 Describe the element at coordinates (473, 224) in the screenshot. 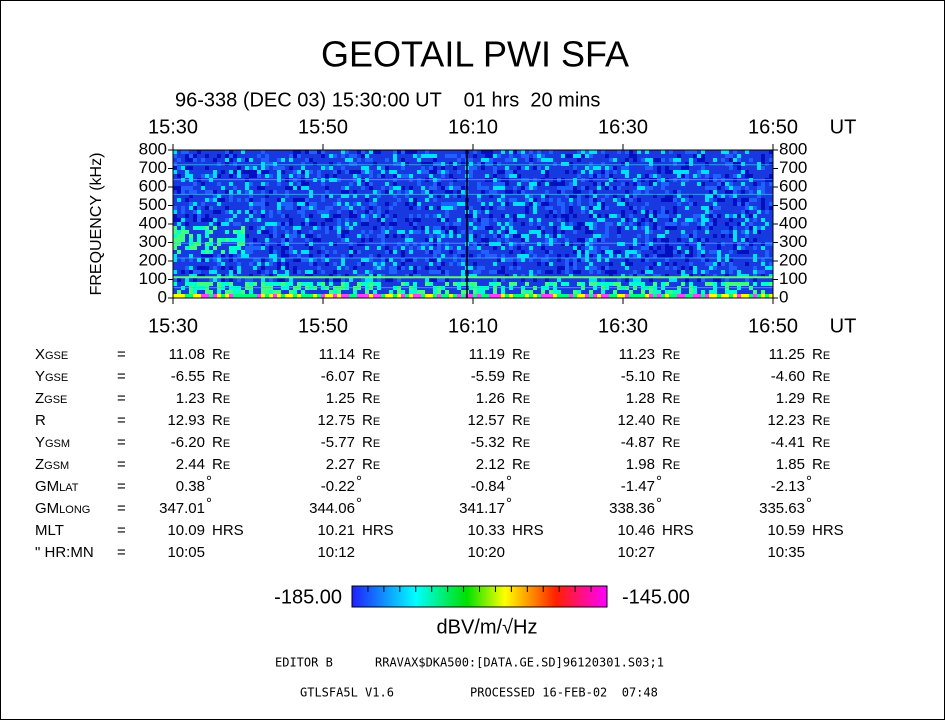

I see `spectrogram` at that location.